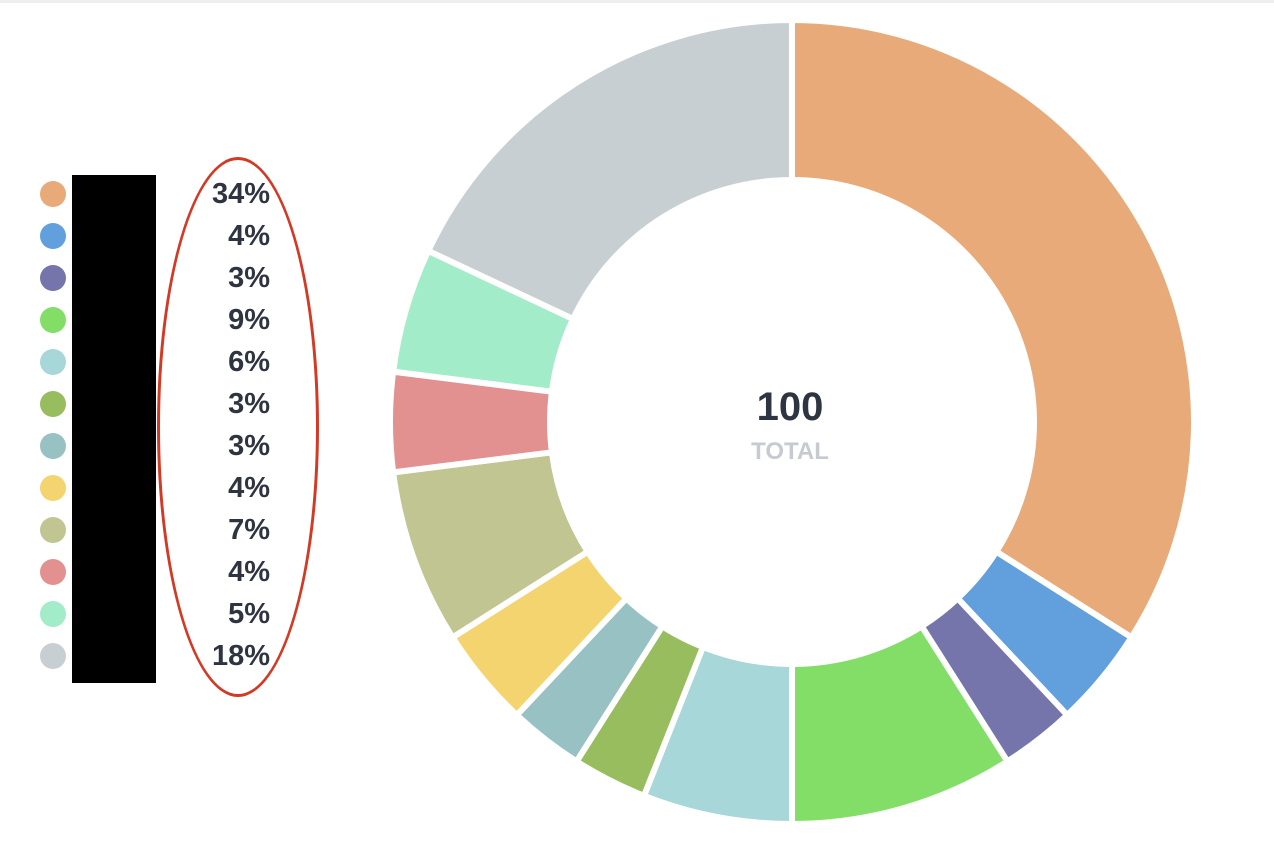 This screenshot has height=848, width=1274. Describe the element at coordinates (790, 451) in the screenshot. I see `total-label: TOTAL` at that location.